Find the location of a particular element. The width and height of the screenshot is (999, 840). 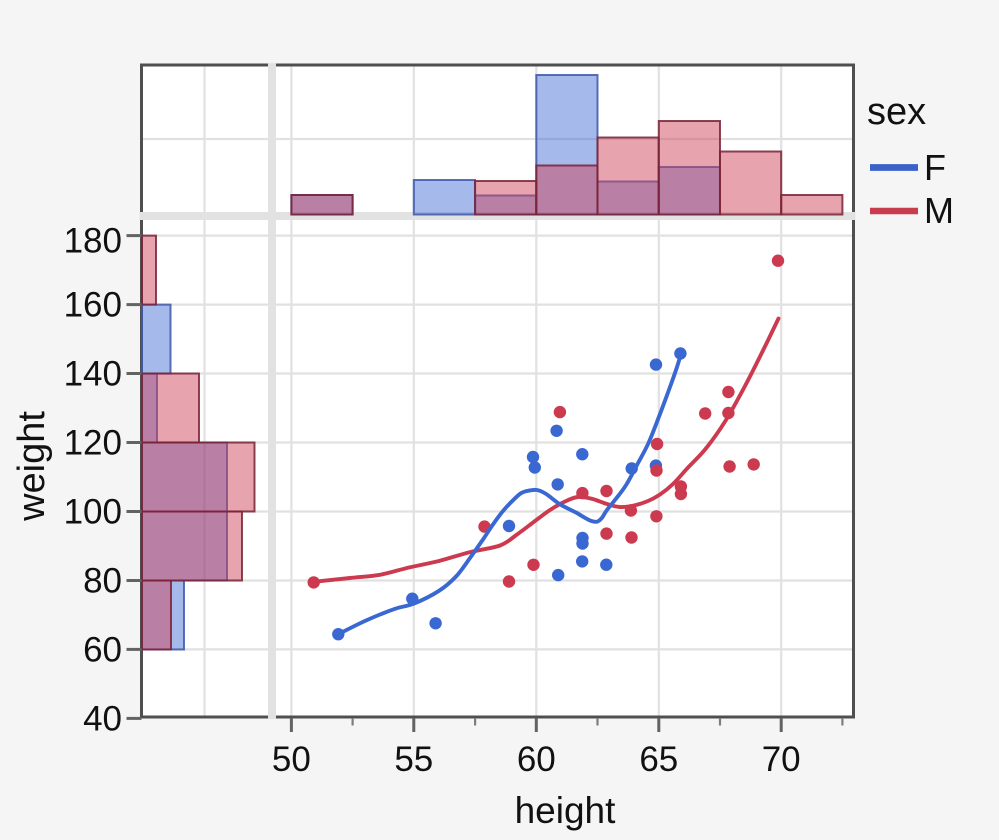

svg-text: 55 is located at coordinates (413, 759).